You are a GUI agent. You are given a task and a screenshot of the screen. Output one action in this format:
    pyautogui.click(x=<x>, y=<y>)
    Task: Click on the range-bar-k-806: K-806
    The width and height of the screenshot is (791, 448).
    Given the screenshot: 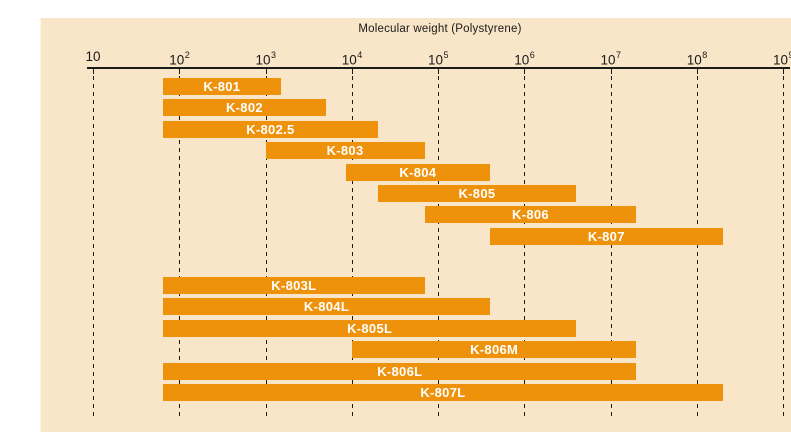 What is the action you would take?
    pyautogui.click(x=530, y=215)
    